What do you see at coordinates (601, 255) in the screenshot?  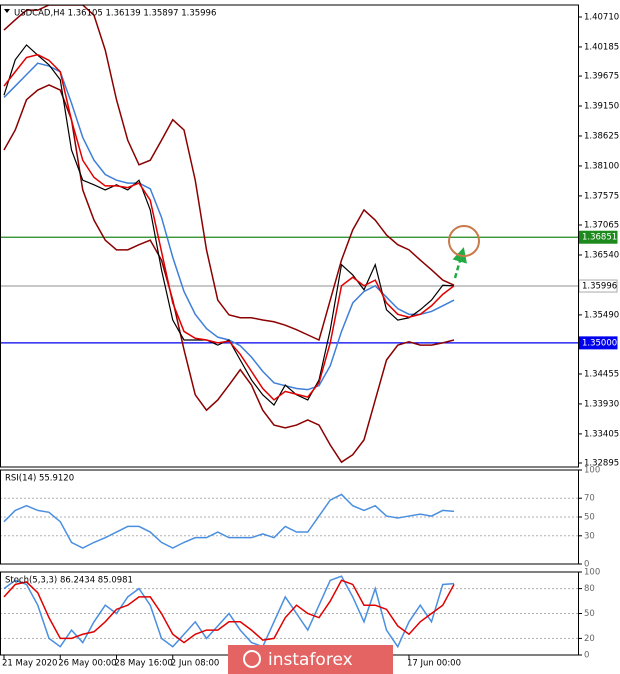 I see `y-tick-label: 1.36540` at bounding box center [601, 255].